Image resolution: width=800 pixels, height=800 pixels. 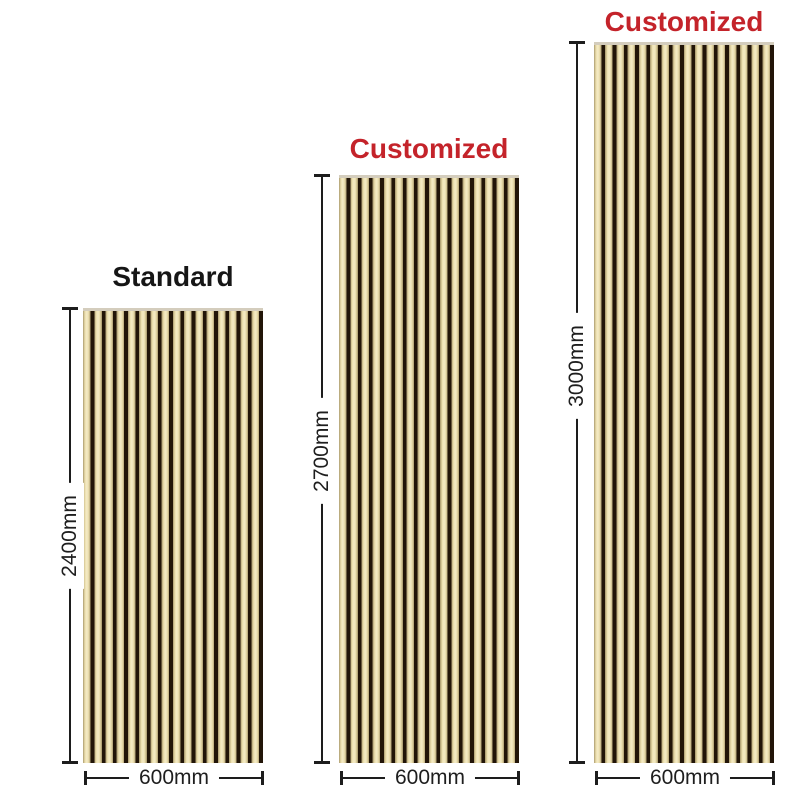 I want to click on panel-3-height-dimension: 3000mm, so click(x=577, y=402).